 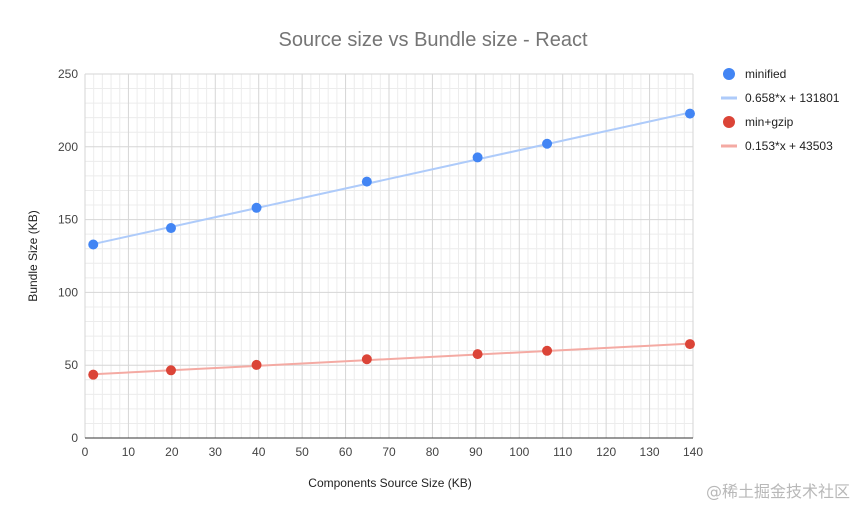 I want to click on x-tick-label: 90, so click(x=476, y=452).